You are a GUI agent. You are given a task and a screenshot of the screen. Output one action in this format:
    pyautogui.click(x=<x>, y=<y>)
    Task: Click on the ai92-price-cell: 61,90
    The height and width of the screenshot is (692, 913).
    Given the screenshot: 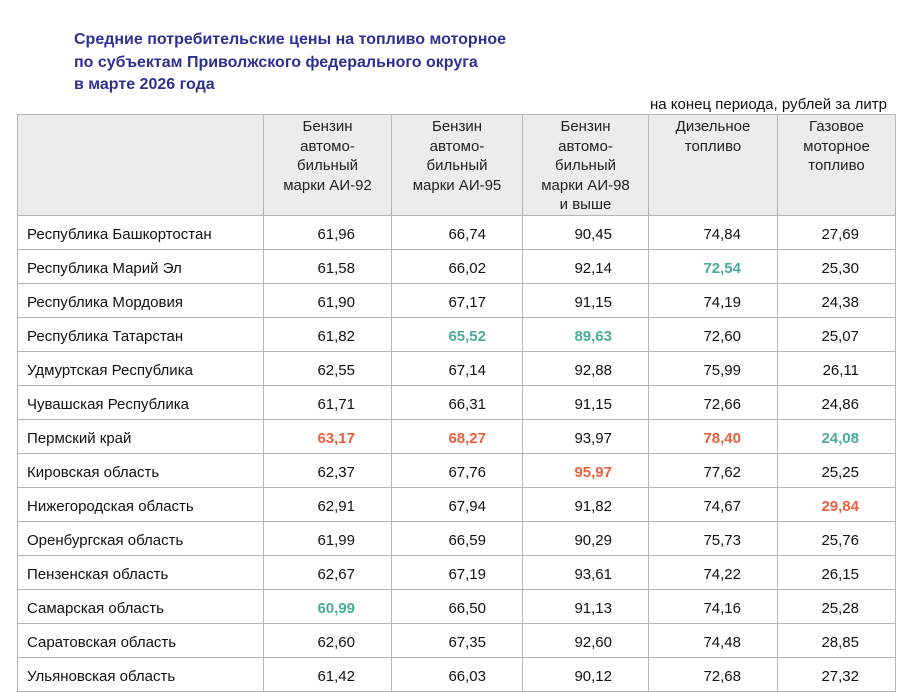 What is the action you would take?
    pyautogui.click(x=327, y=300)
    